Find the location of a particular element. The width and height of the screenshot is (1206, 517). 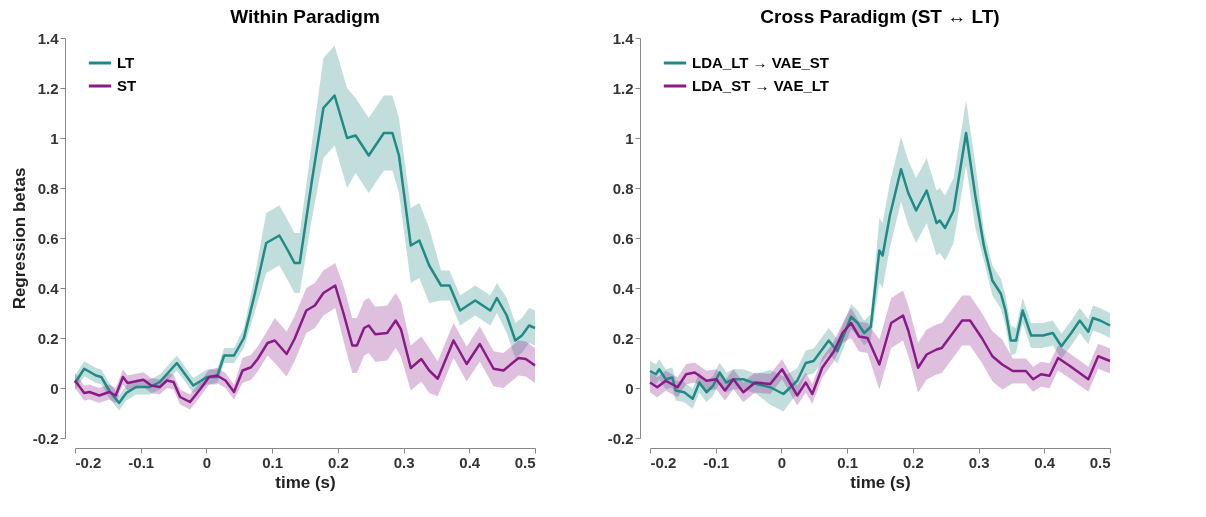

legend-label: LDA_ST → VAE_LT is located at coordinates (760, 85).